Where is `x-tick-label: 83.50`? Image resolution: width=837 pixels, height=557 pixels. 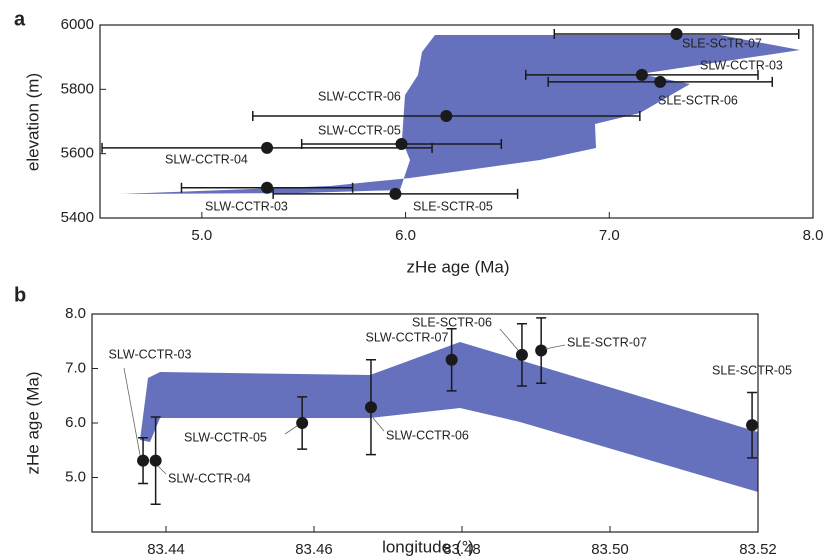 x-tick-label: 83.50 is located at coordinates (610, 549).